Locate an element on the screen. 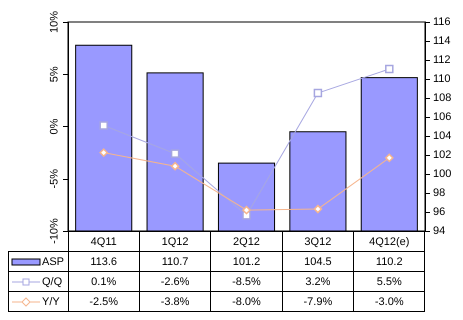 The height and width of the screenshot is (320, 463). data-label: -2.6% is located at coordinates (175, 282).